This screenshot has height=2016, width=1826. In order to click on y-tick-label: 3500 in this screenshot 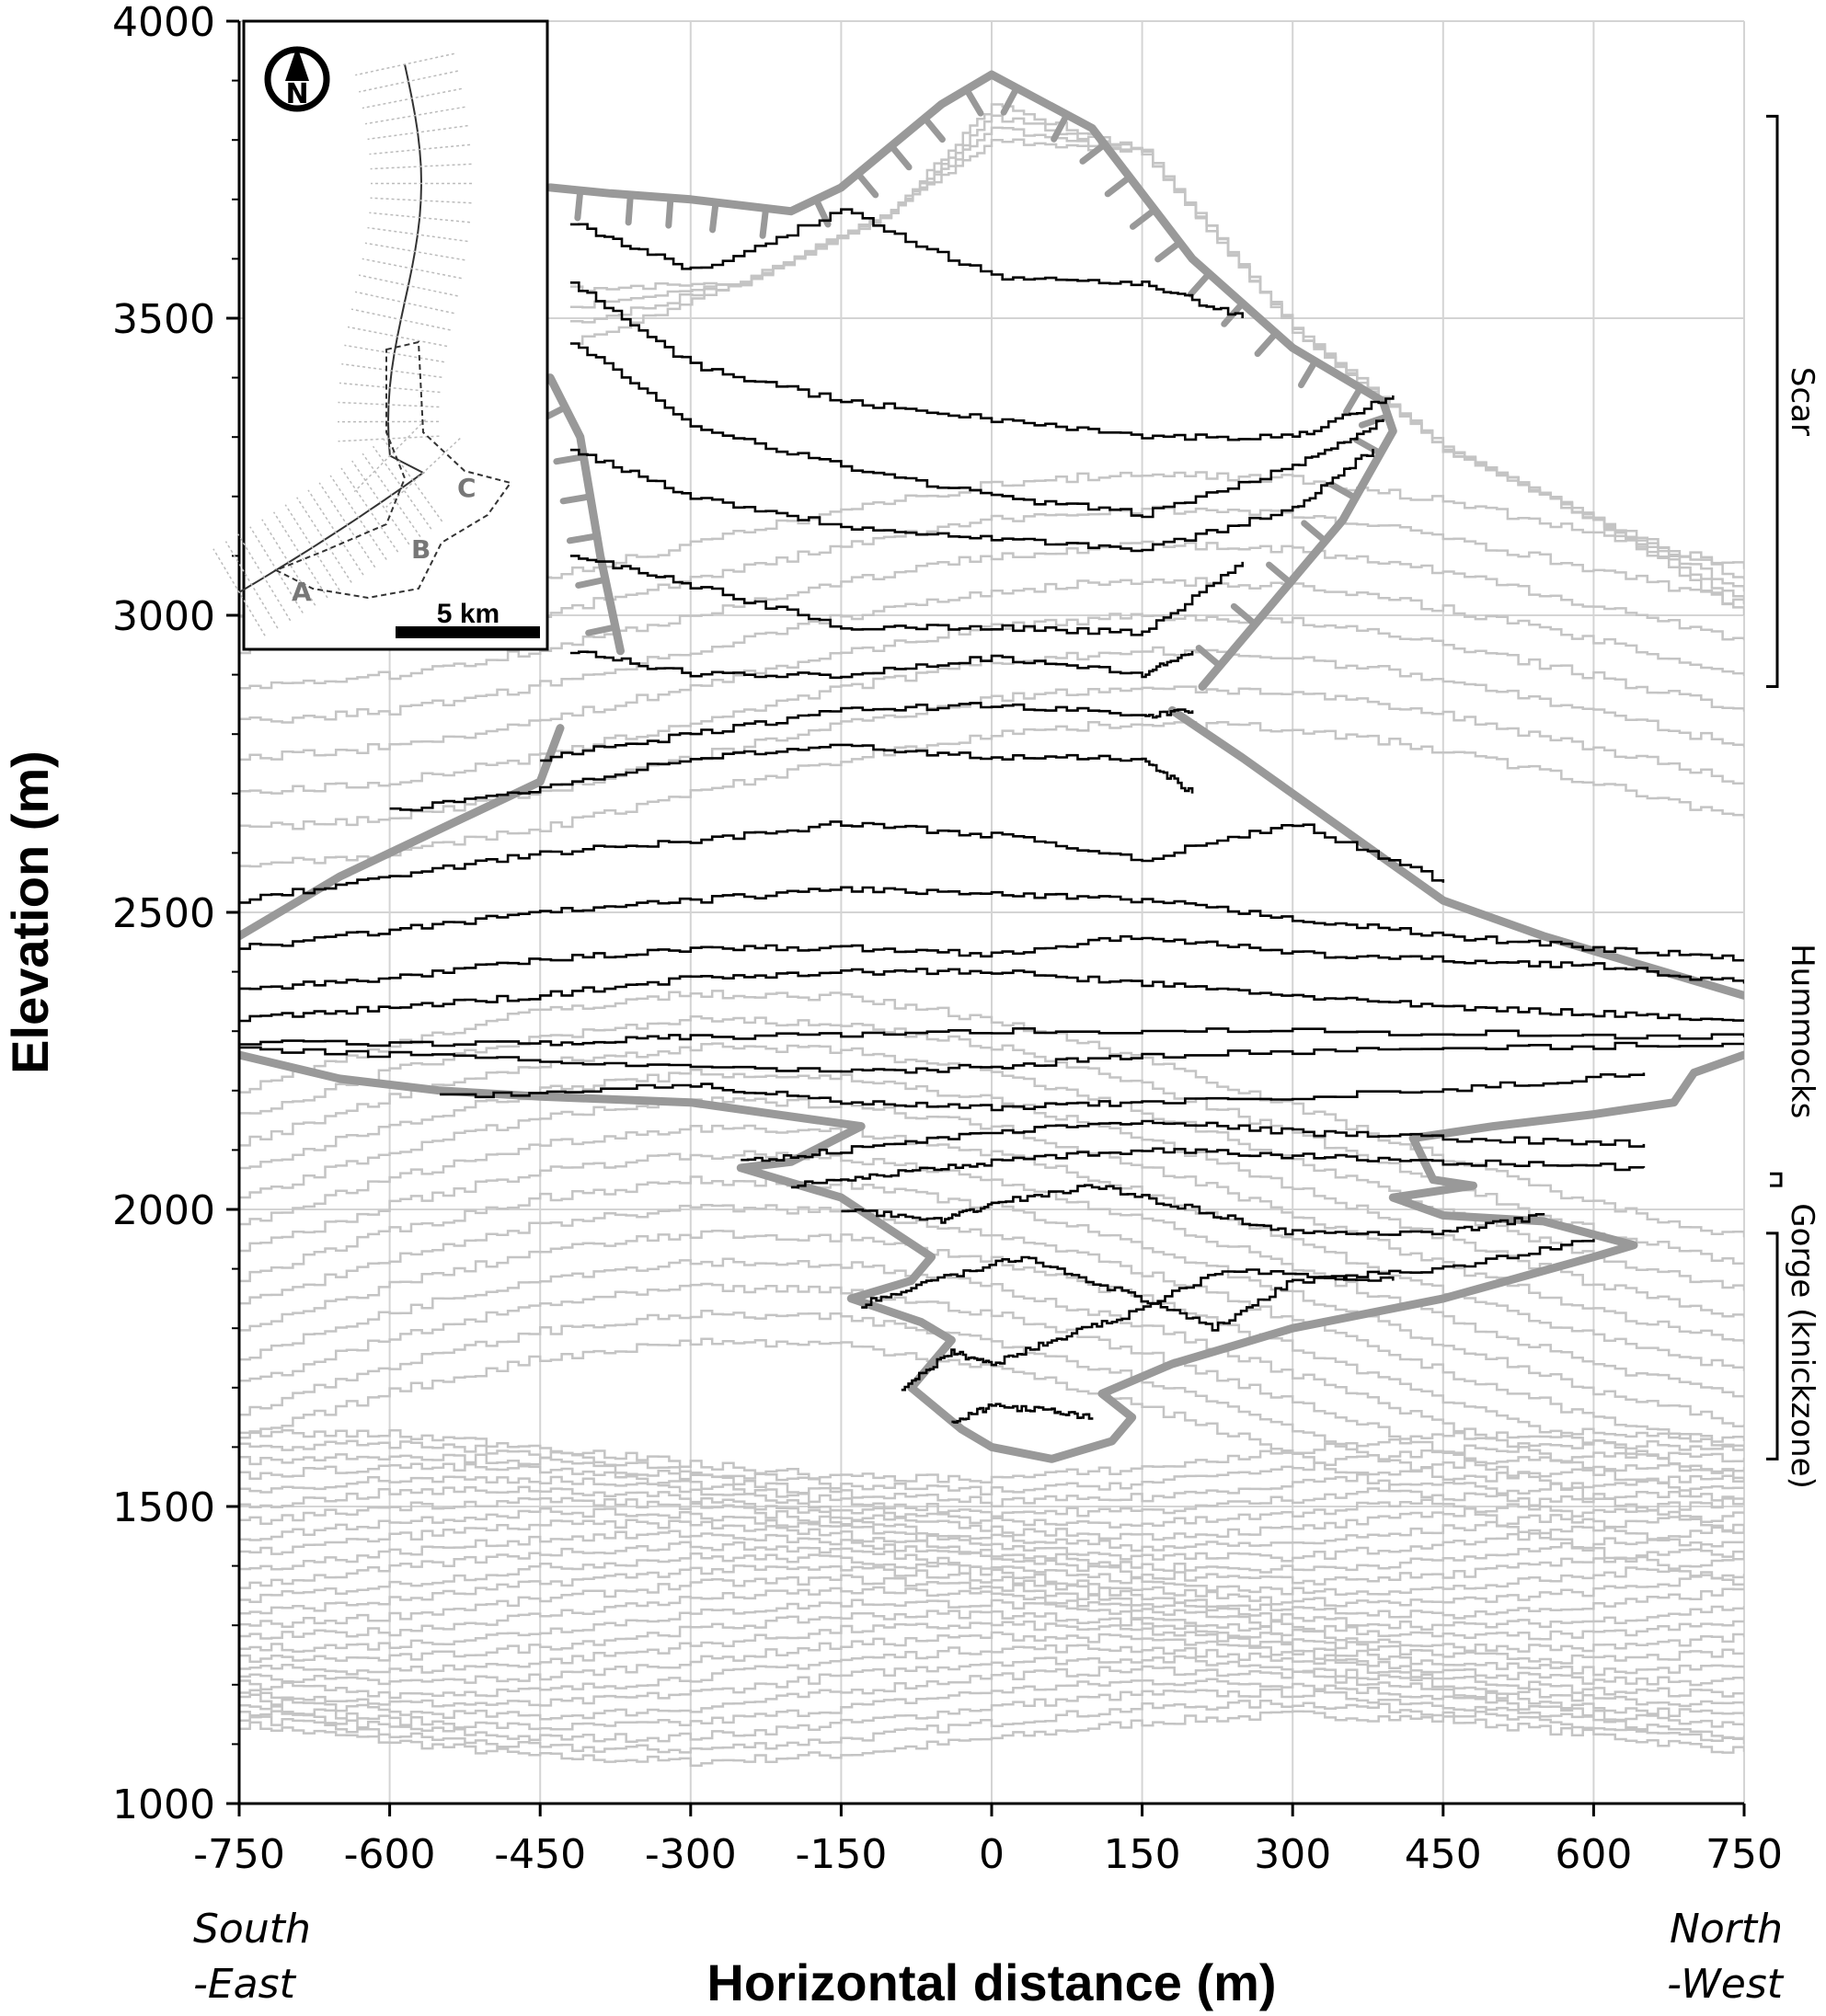, I will do `click(163, 319)`.